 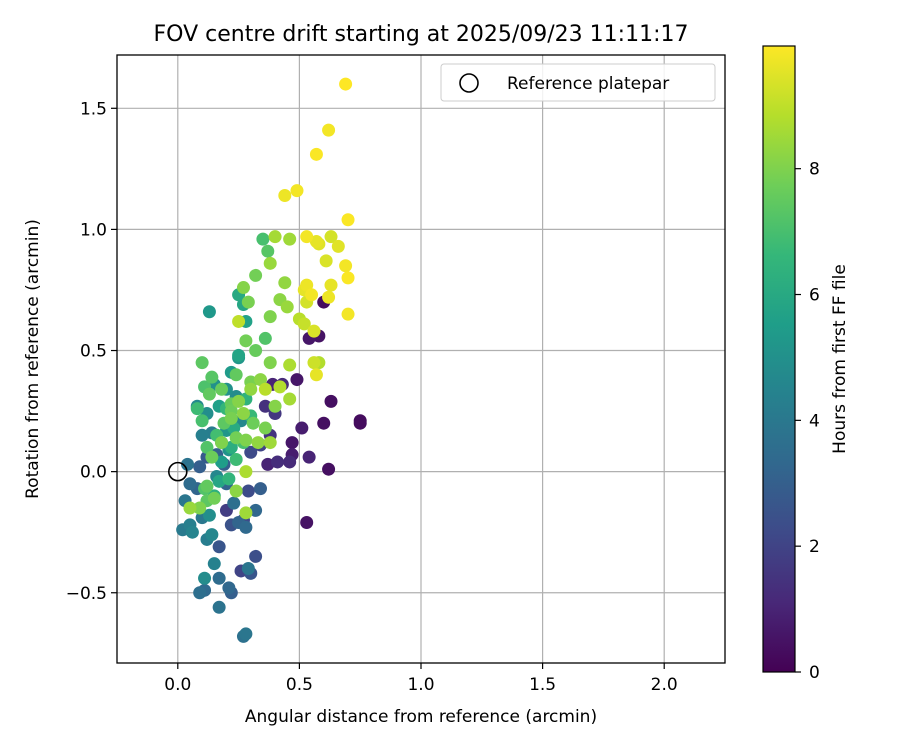 I want to click on colorbar-gradient, so click(x=779, y=359).